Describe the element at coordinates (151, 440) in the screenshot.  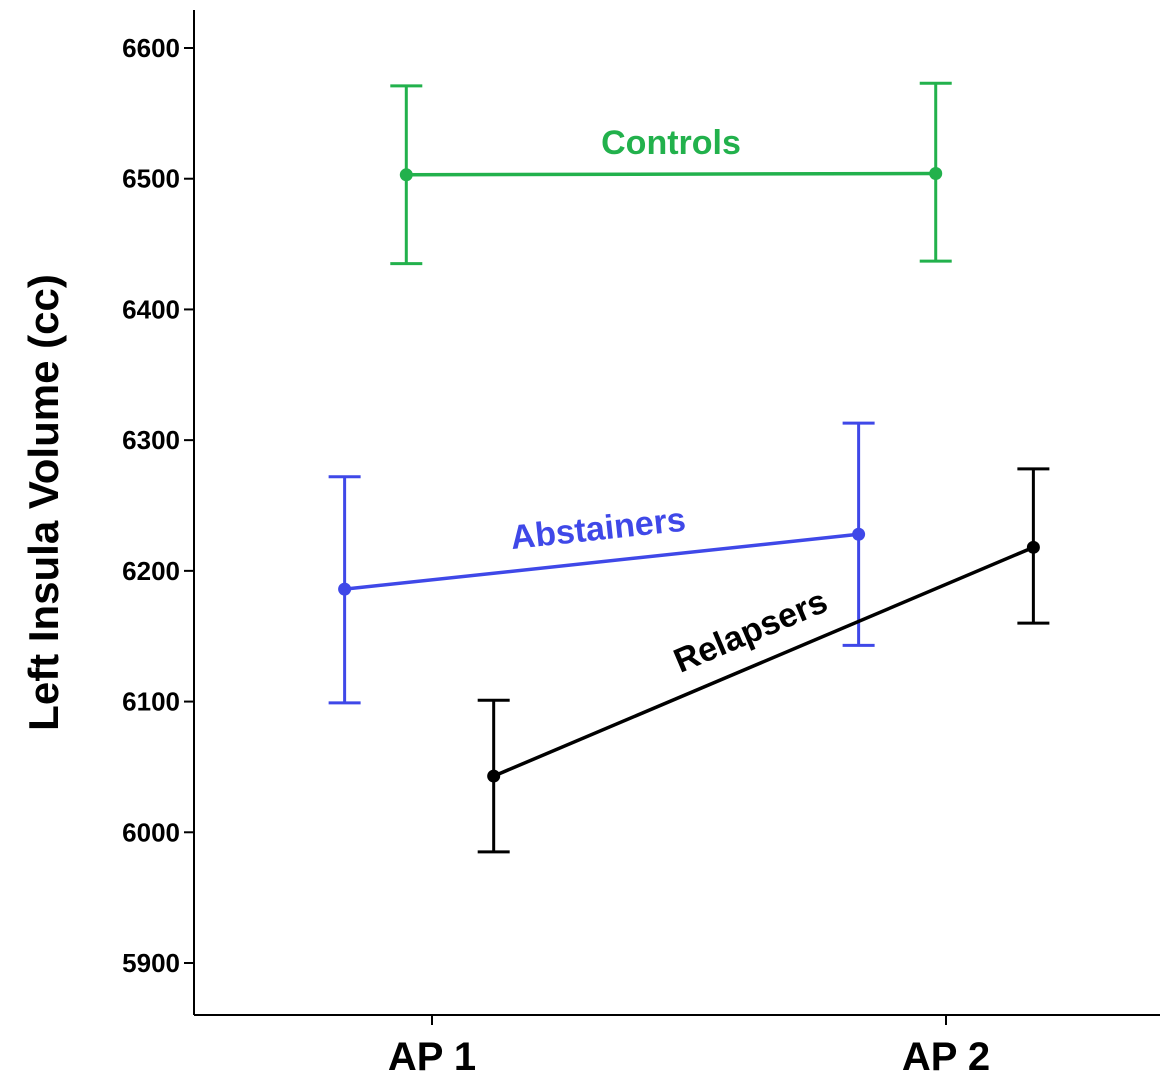
I see `y-tick-label: 6300` at that location.